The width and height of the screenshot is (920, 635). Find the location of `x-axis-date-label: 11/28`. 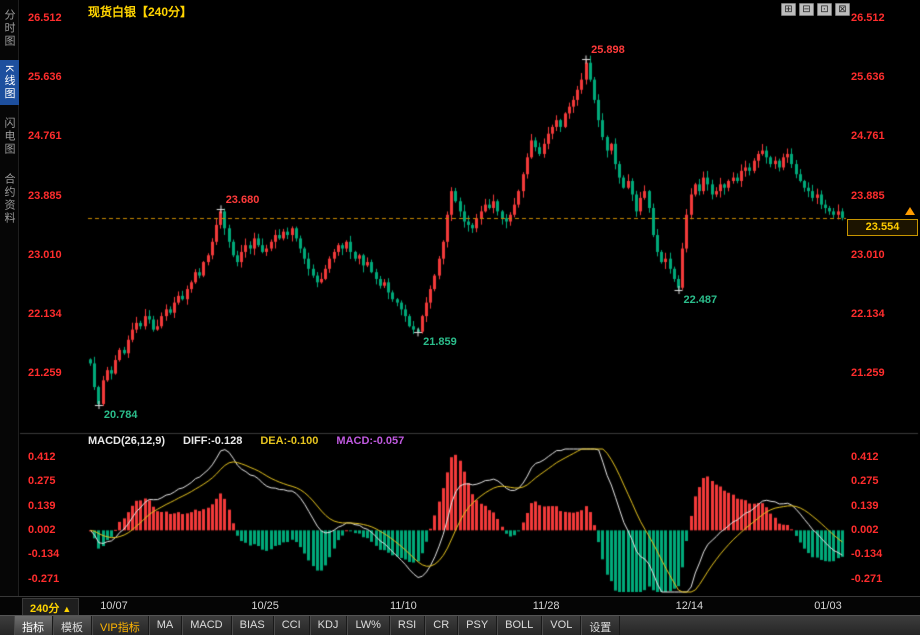

x-axis-date-label: 11/28 is located at coordinates (546, 606).